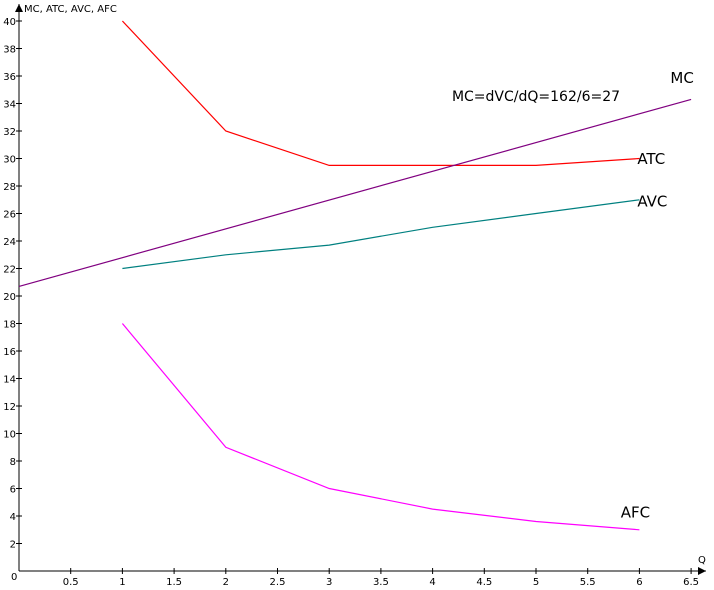 The height and width of the screenshot is (590, 714). Describe the element at coordinates (588, 582) in the screenshot. I see `x-tick-label: 5.5` at that location.